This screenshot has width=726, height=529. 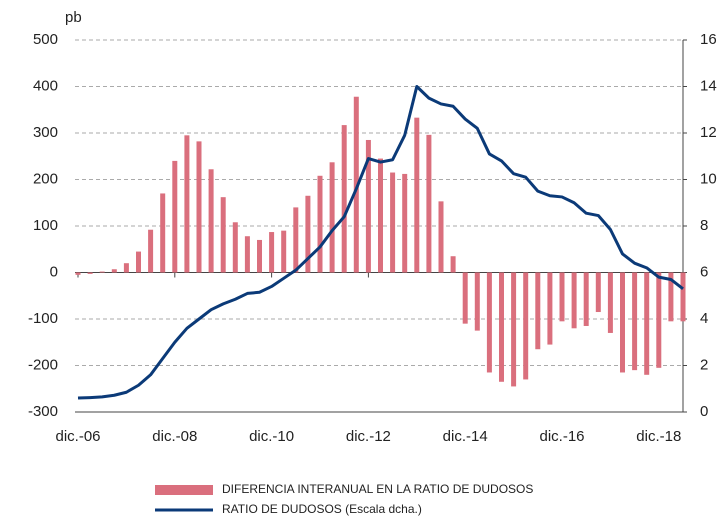 What do you see at coordinates (561, 436) in the screenshot?
I see `x-tick-label: dic.-16` at bounding box center [561, 436].